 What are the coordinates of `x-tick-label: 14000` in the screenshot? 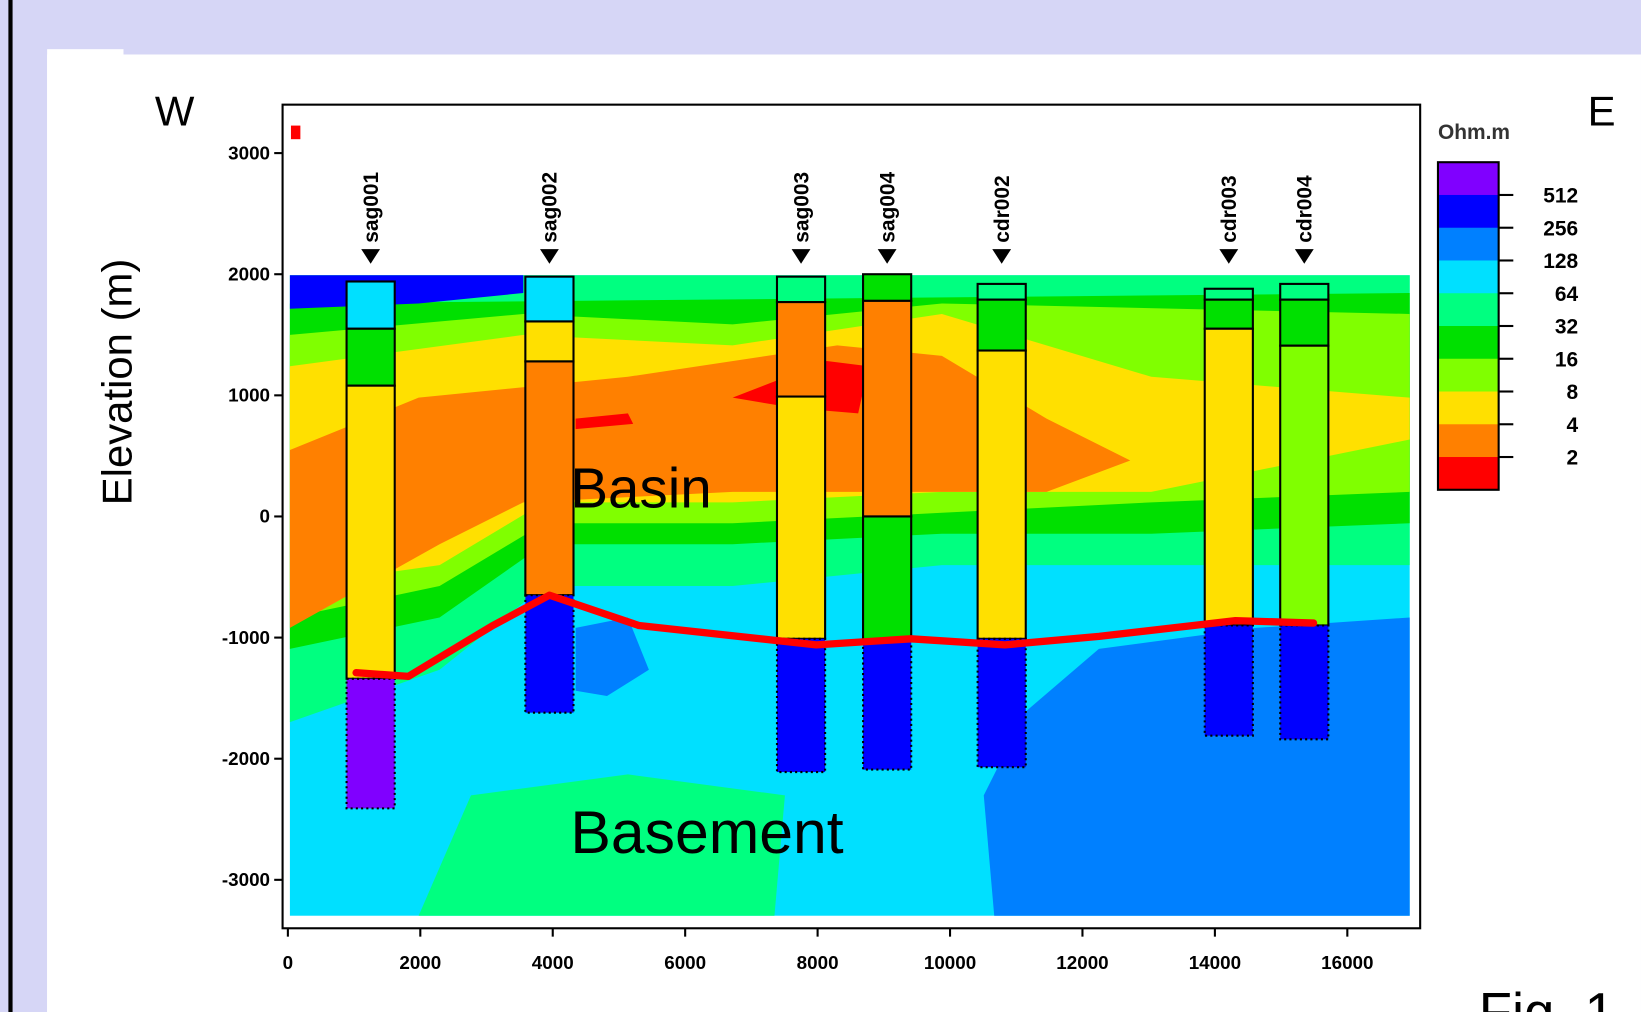 It's located at (1215, 962).